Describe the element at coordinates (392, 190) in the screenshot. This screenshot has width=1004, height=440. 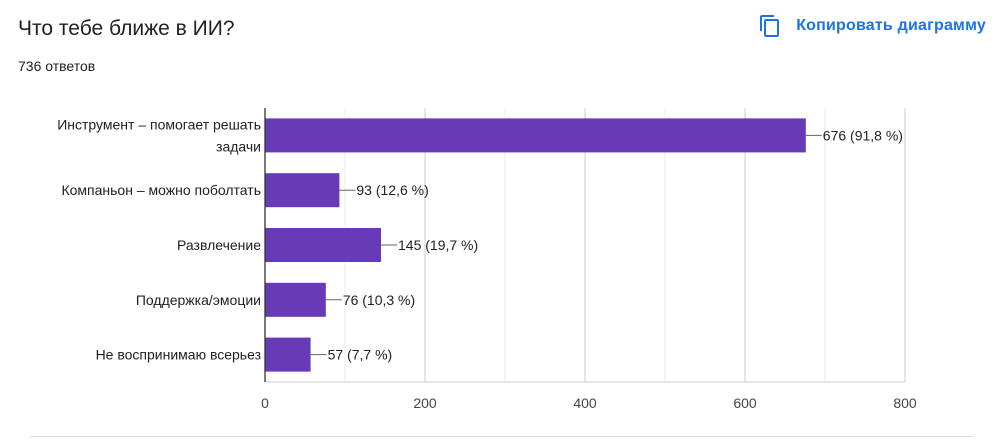
I see `value-label: 93 (12,6 %)` at that location.